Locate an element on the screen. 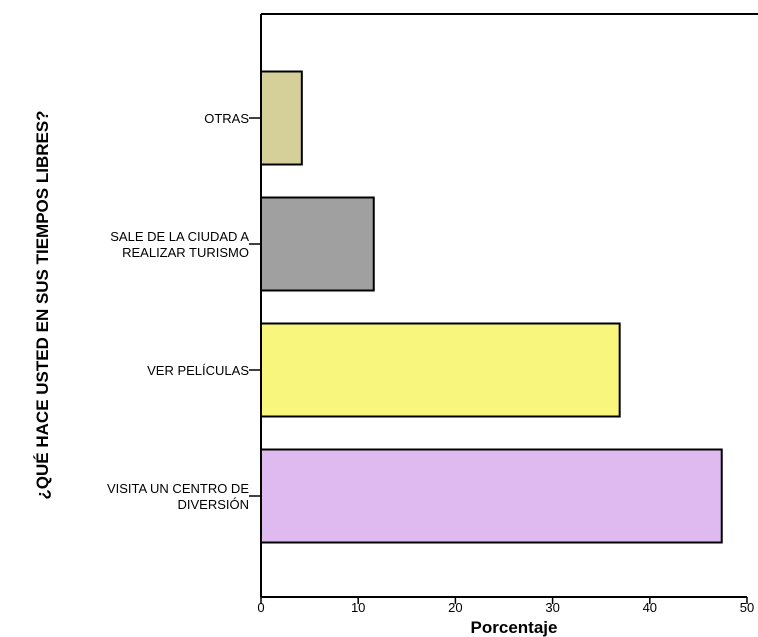 This screenshot has height=637, width=758. category-label: REALIZAR TURISMO is located at coordinates (185, 252).